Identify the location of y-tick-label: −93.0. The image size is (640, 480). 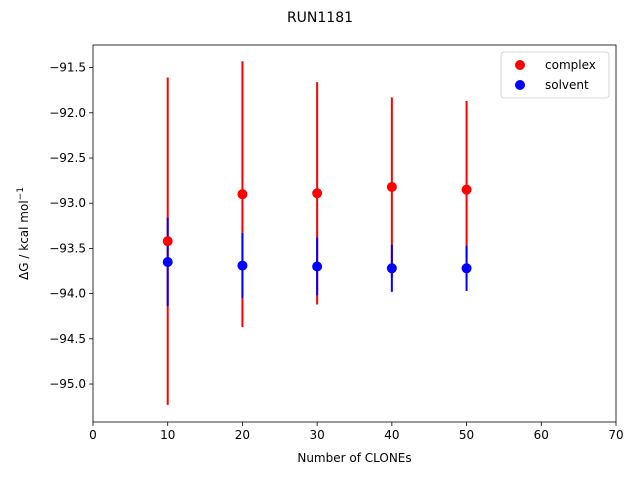
(67, 203).